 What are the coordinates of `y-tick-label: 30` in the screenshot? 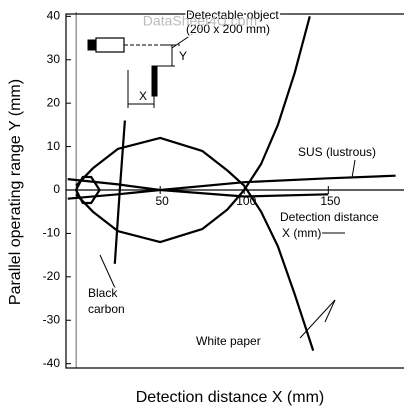 It's located at (54, 59).